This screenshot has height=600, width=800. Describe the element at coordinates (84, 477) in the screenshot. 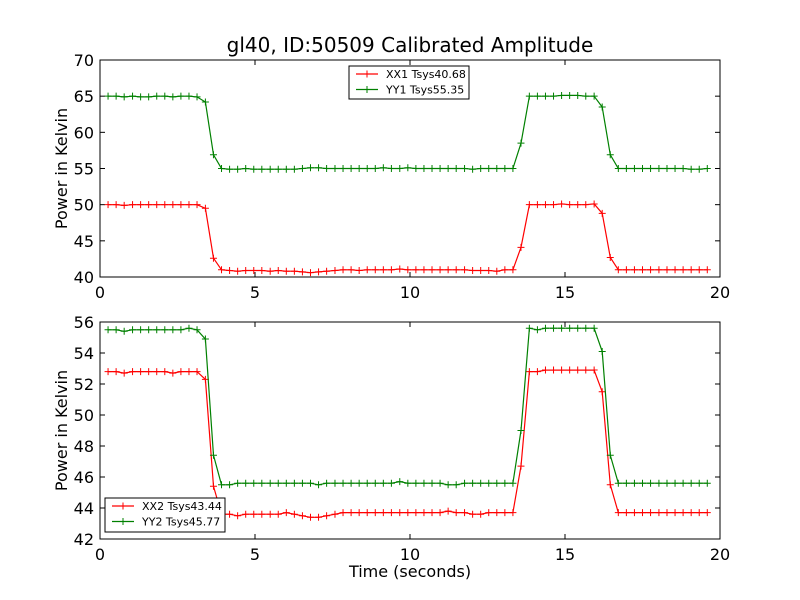

I see `y-tick-label: 46` at that location.